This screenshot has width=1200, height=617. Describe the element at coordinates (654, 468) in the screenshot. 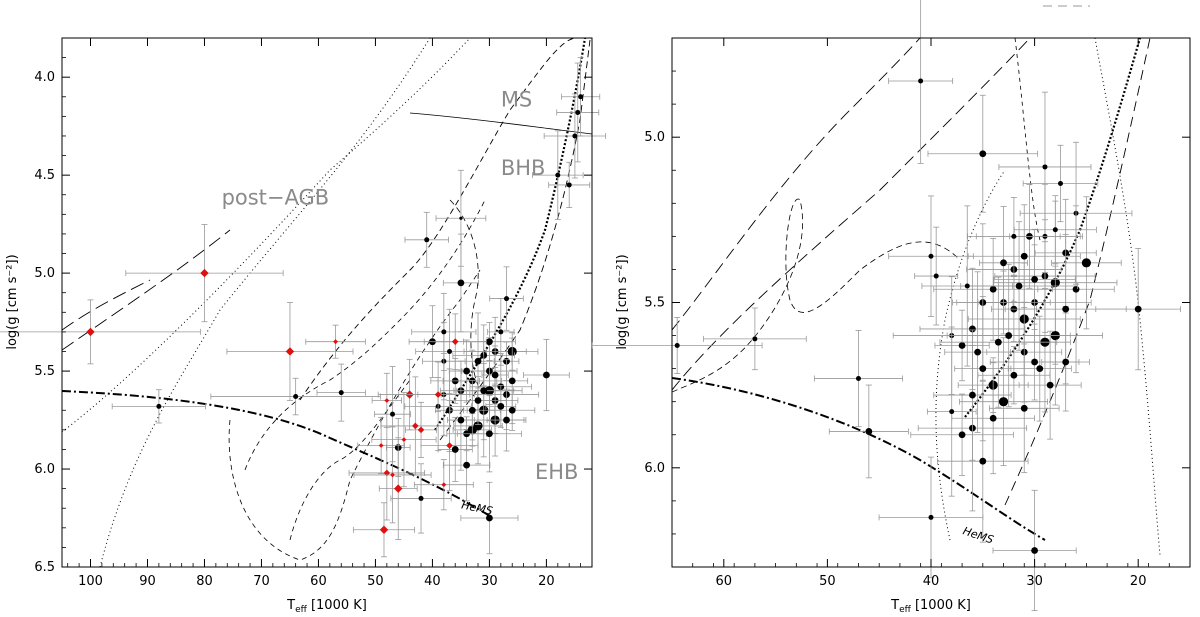

I see `y-tick-label: 6.0` at that location.